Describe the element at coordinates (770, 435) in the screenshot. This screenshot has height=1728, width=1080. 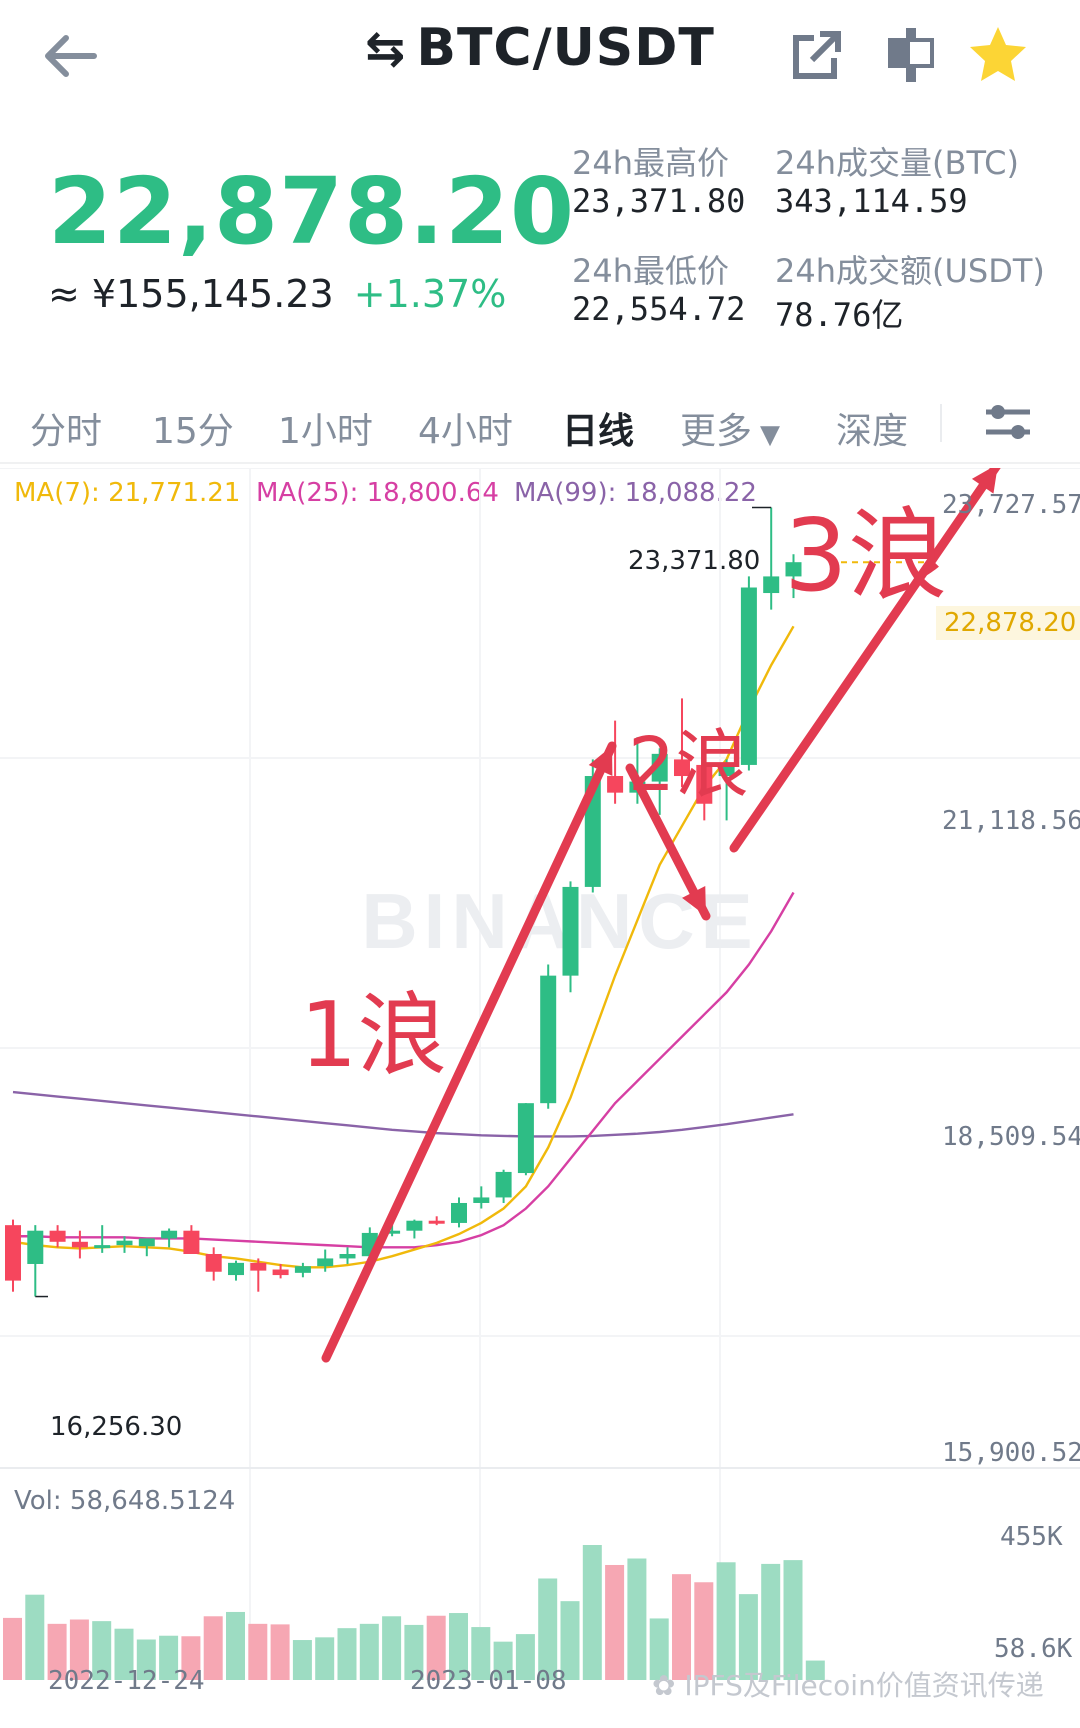
I see `caret-down-icon: ▼` at that location.